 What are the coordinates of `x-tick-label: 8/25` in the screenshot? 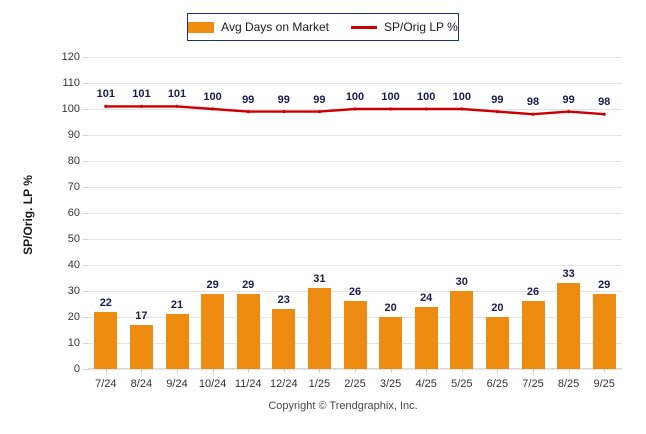 It's located at (568, 384).